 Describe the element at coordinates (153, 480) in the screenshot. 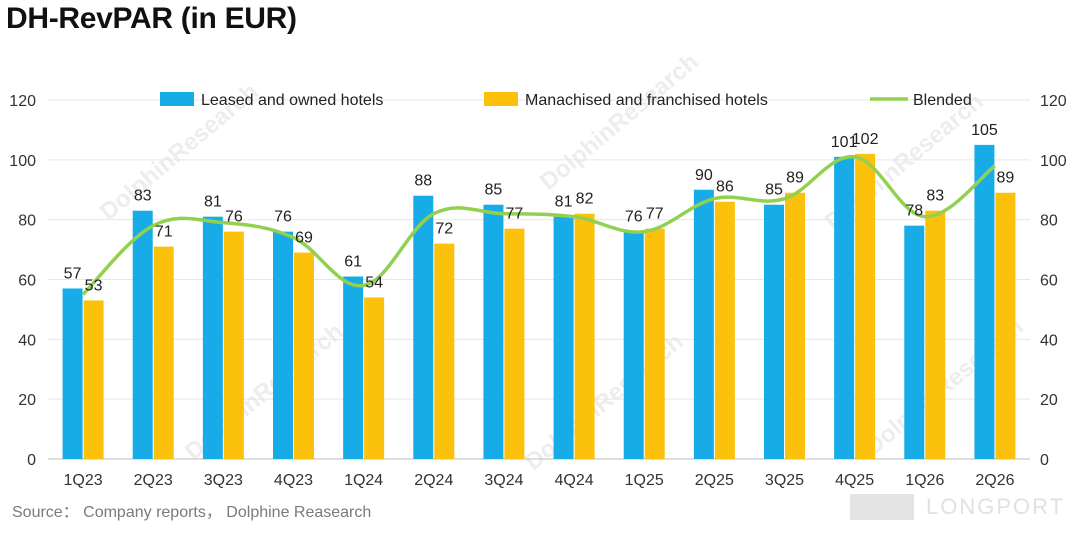

I see `x-tick-label: 2Q23` at that location.